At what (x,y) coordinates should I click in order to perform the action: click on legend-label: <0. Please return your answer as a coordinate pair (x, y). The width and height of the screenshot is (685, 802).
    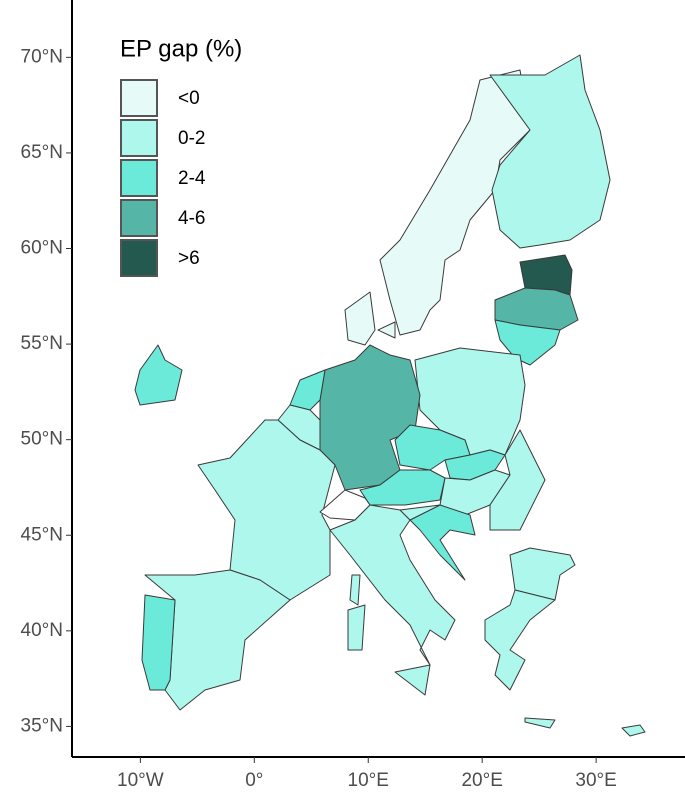
    Looking at the image, I should click on (189, 98).